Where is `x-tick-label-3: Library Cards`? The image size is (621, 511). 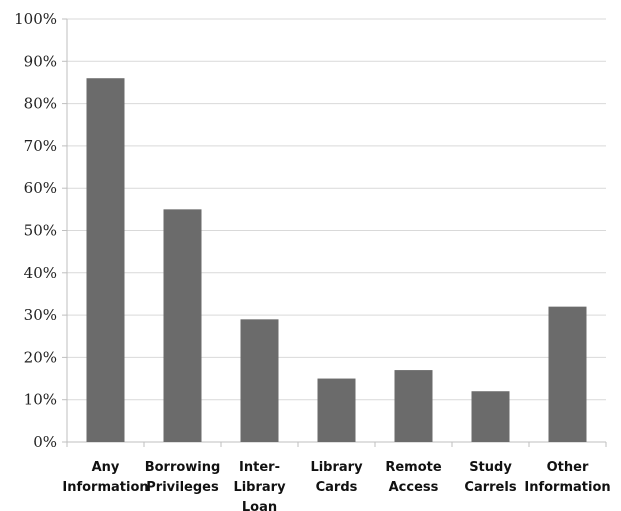 x-tick-label-3: Library Cards is located at coordinates (336, 477).